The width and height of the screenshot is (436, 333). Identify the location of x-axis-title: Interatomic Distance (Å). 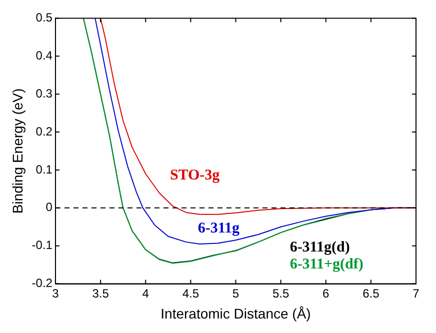
(235, 313).